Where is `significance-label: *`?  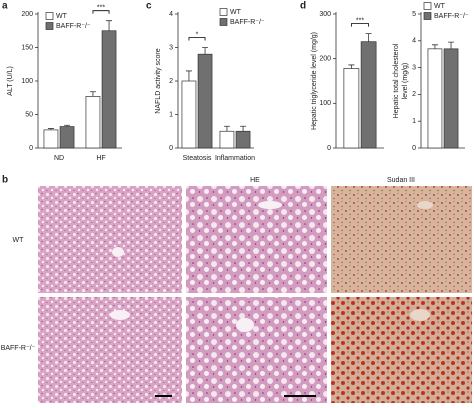
significance-label: * is located at coordinates (197, 34).